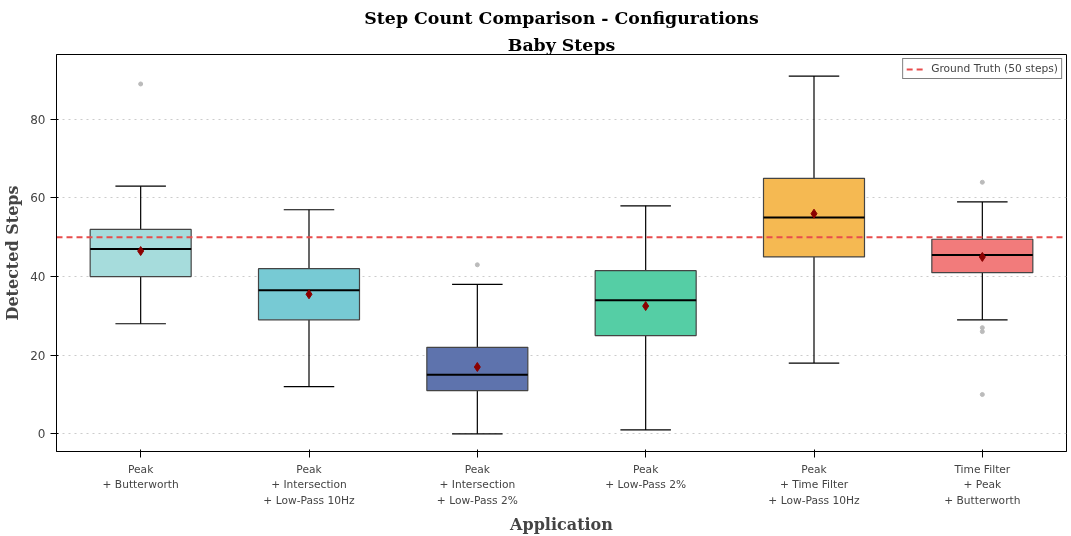 This screenshot has width=1071, height=536. Describe the element at coordinates (140, 477) in the screenshot. I see `x-tick-label: Peak + Butterworth` at that location.